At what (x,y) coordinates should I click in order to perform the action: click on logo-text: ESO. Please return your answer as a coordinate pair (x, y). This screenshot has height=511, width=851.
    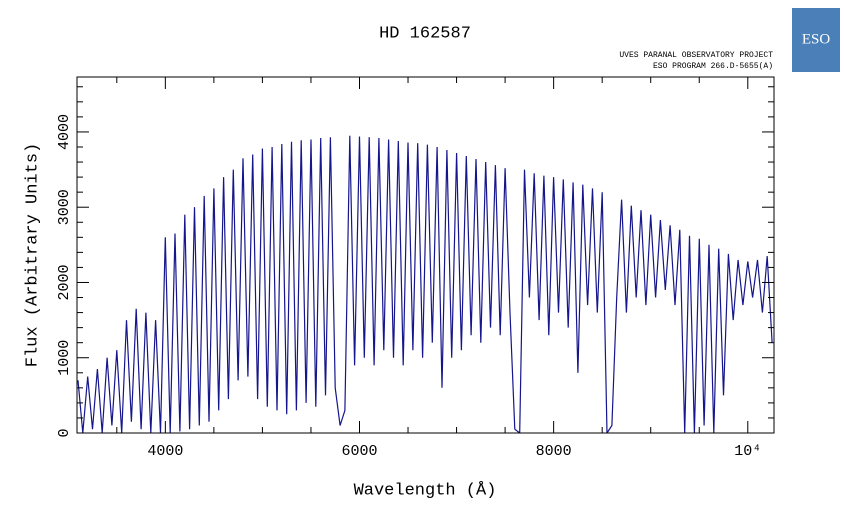
    Looking at the image, I should click on (816, 39).